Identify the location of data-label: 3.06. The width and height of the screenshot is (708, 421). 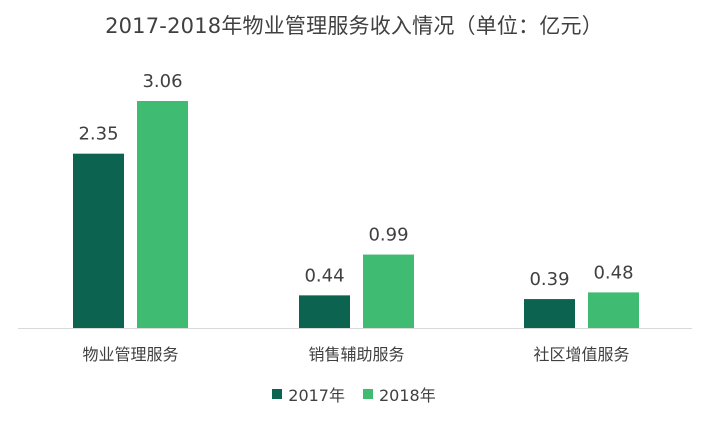
(162, 81).